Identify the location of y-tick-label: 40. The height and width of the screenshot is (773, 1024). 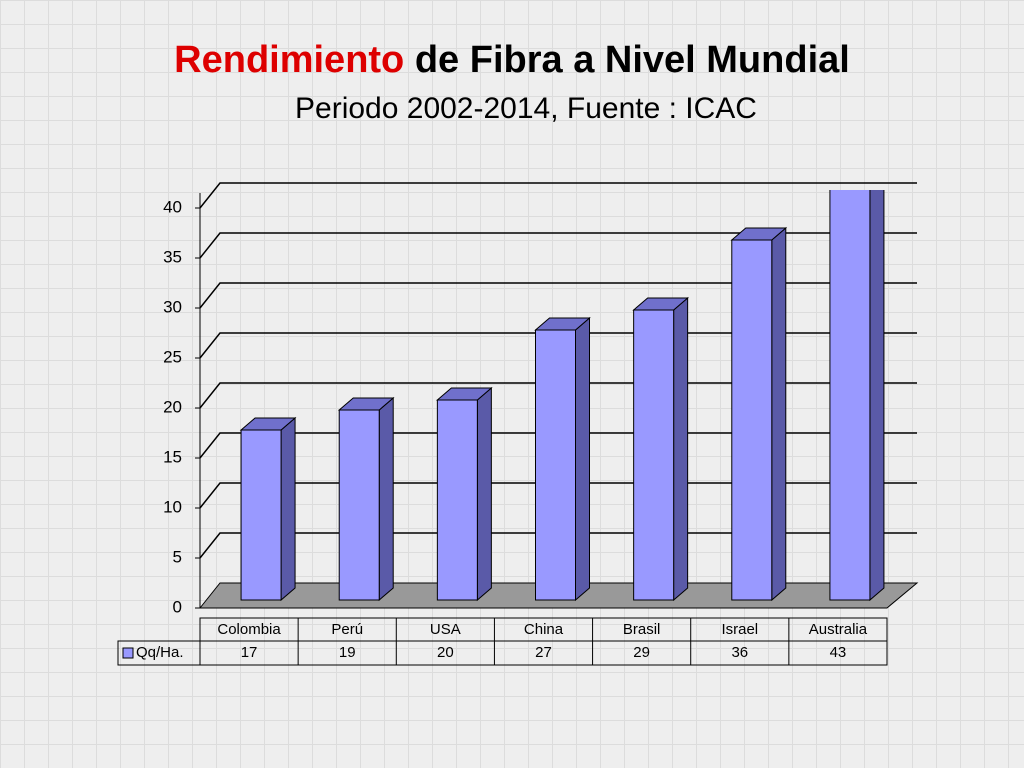
(172, 206).